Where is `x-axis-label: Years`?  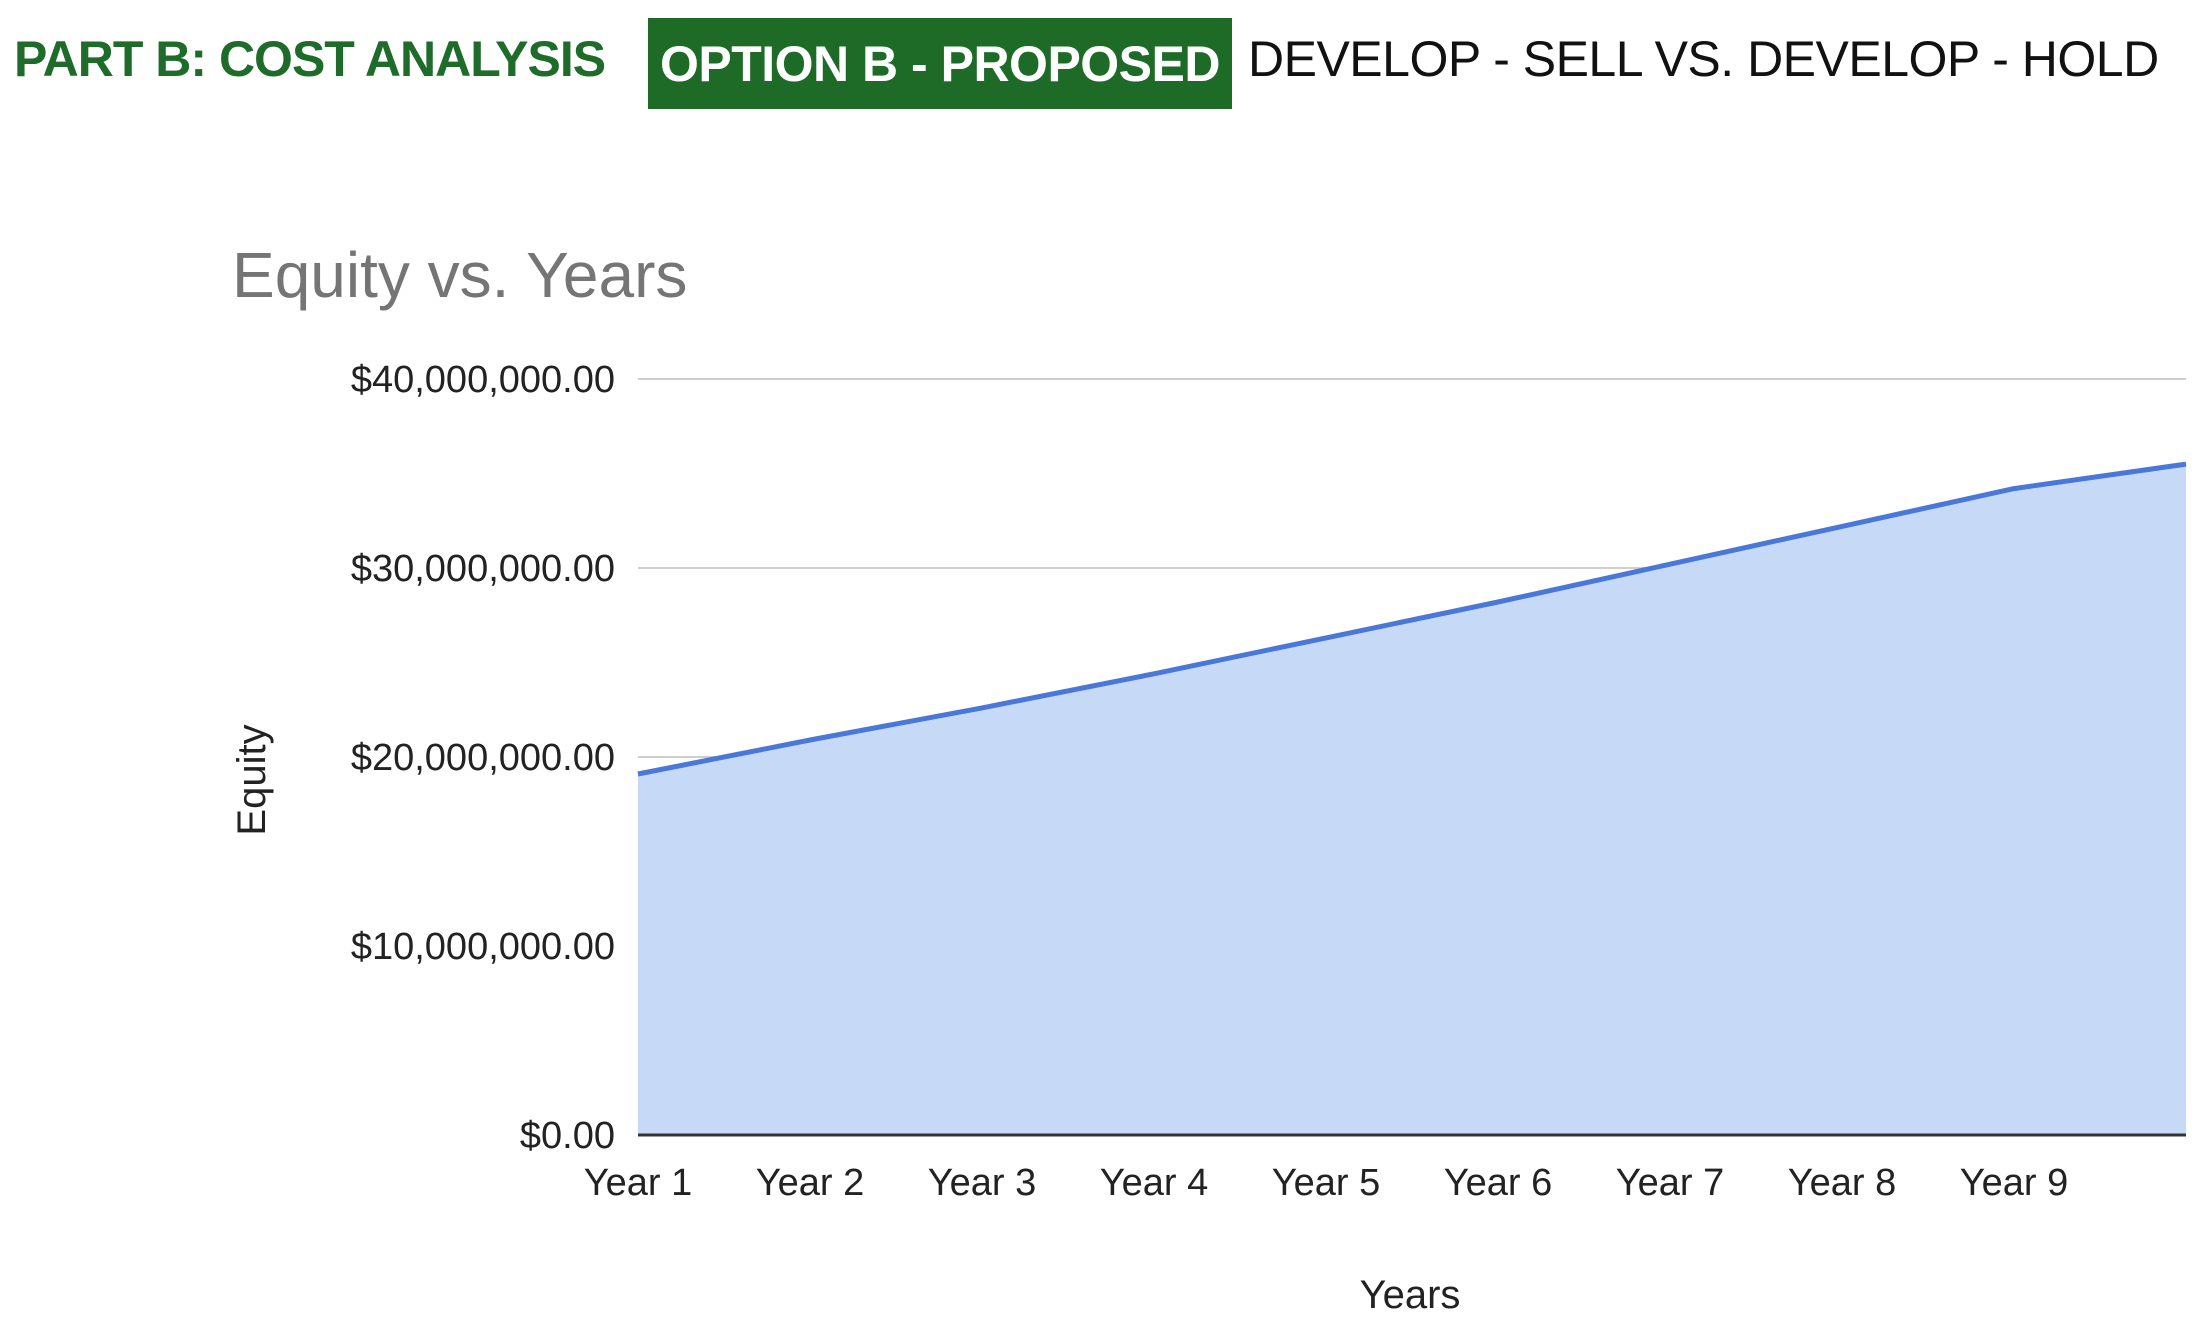
x-axis-label: Years is located at coordinates (1410, 1295).